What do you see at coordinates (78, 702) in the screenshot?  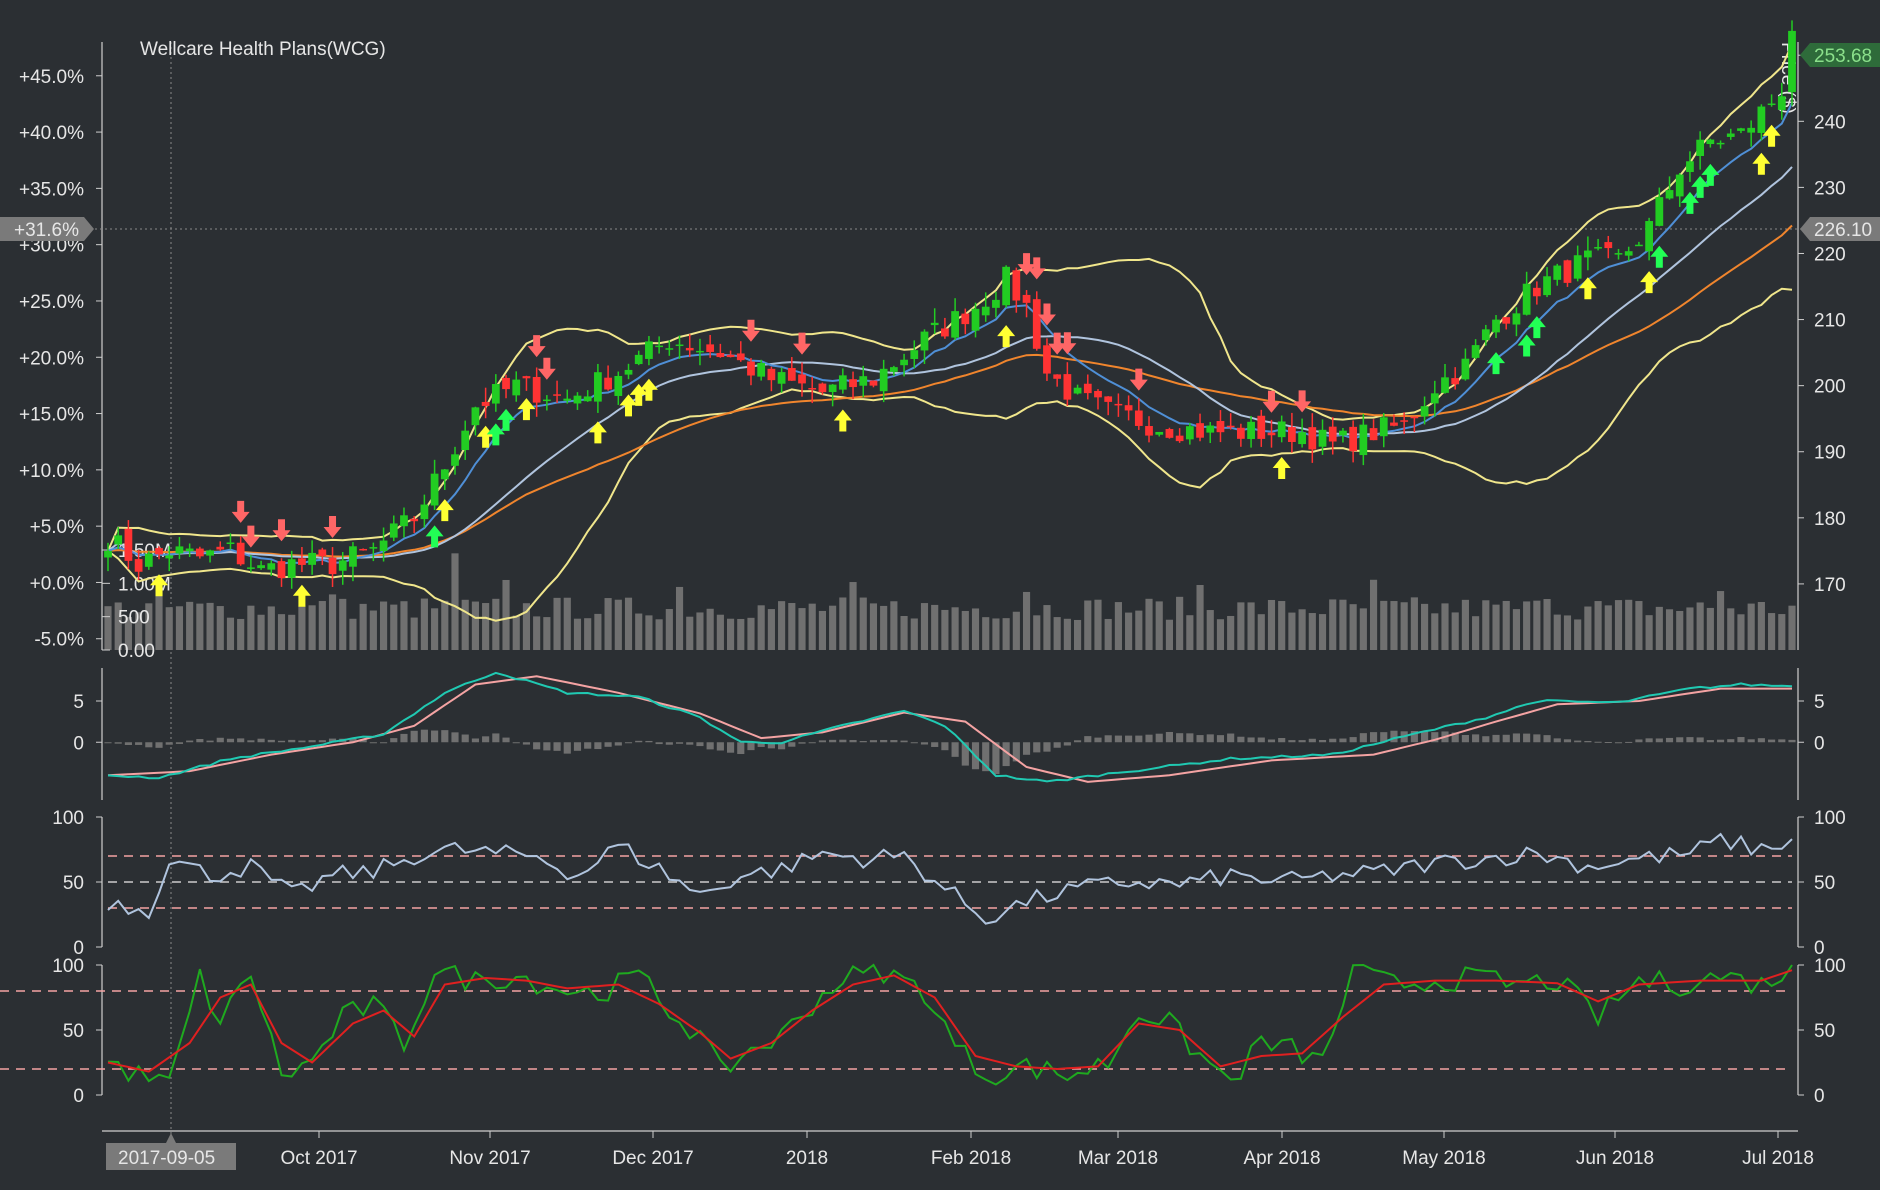 I see `tick-label-left: 5` at bounding box center [78, 702].